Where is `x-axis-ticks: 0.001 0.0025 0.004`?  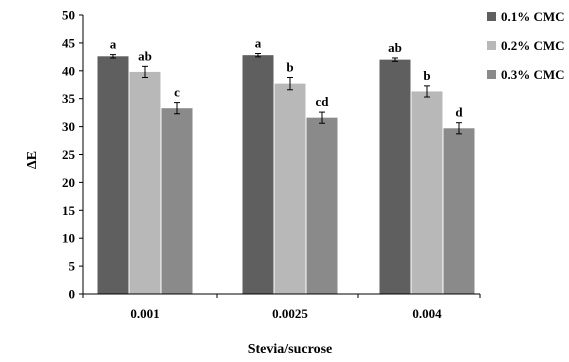 x-axis-ticks: 0.001 0.0025 0.004 is located at coordinates (281, 307).